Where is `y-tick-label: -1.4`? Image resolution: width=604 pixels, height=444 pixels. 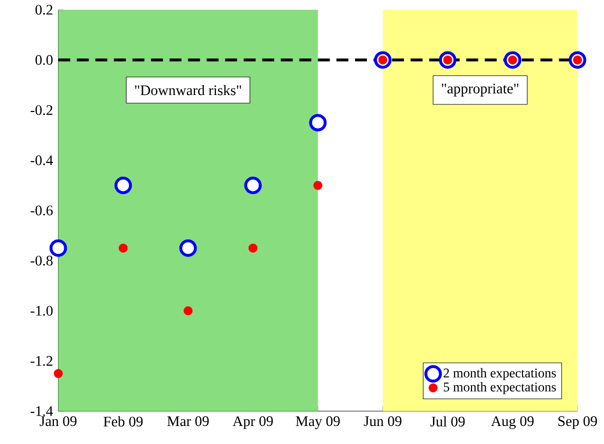 y-tick-label: -1.4 is located at coordinates (41, 411).